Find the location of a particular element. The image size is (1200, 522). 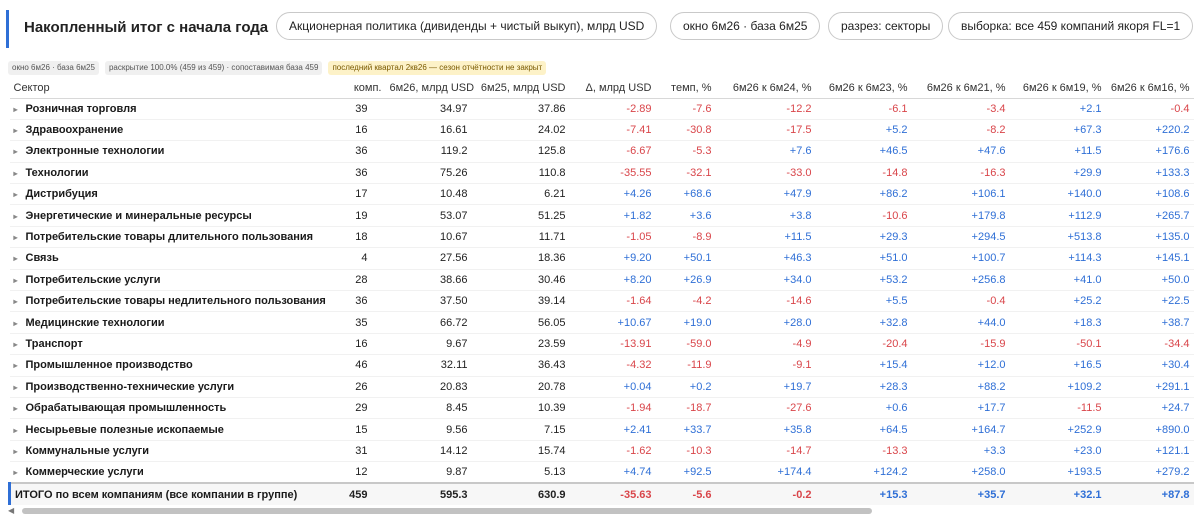

value-cell: 110.8 is located at coordinates (520, 173).